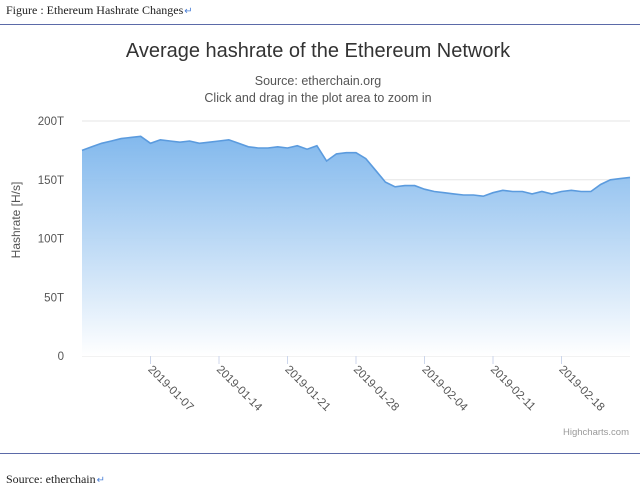 Image resolution: width=640 pixels, height=491 pixels. I want to click on x-tick-label: 2019-01-07, so click(170, 389).